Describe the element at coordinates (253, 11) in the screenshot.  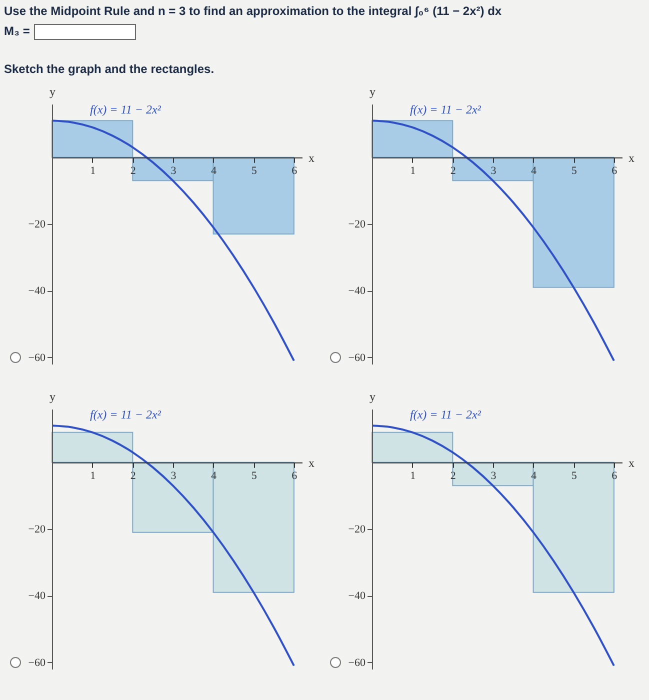
I see `chart-title: Use the Midpoint Rule and n = 3 to find an approximation to the integral ∫₀⁶ (11 − 2x²) dx` at that location.